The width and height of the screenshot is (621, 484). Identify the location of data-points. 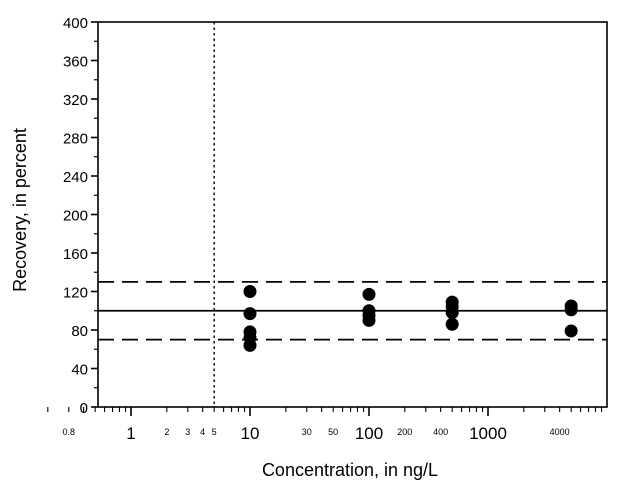
(410, 318).